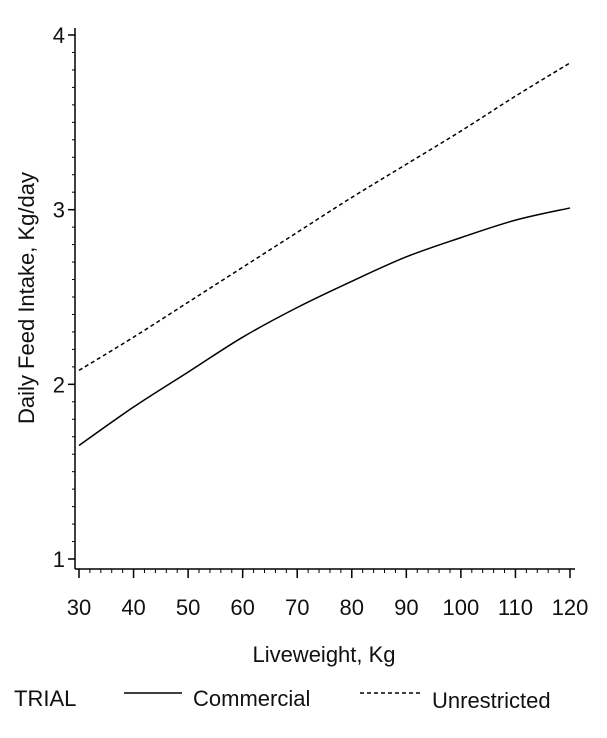  What do you see at coordinates (133, 607) in the screenshot?
I see `x-tick-label: 40` at bounding box center [133, 607].